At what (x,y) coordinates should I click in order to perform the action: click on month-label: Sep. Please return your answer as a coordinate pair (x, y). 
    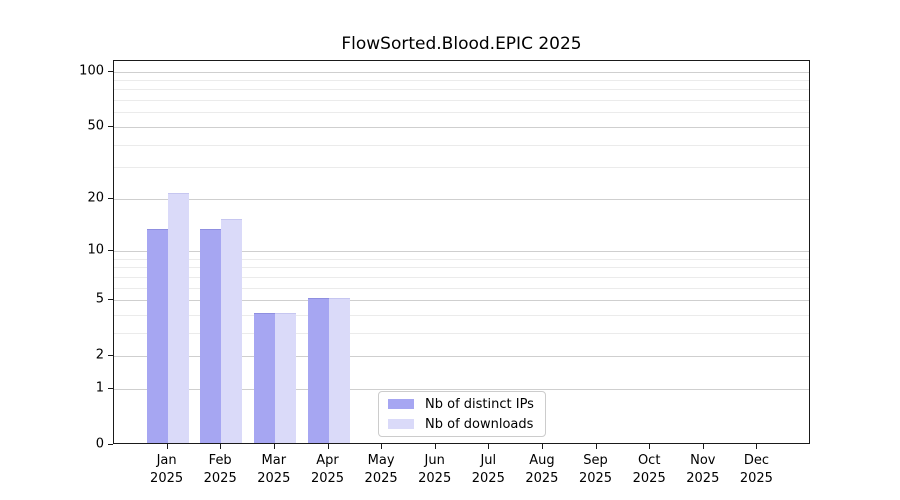
    Looking at the image, I should click on (595, 460).